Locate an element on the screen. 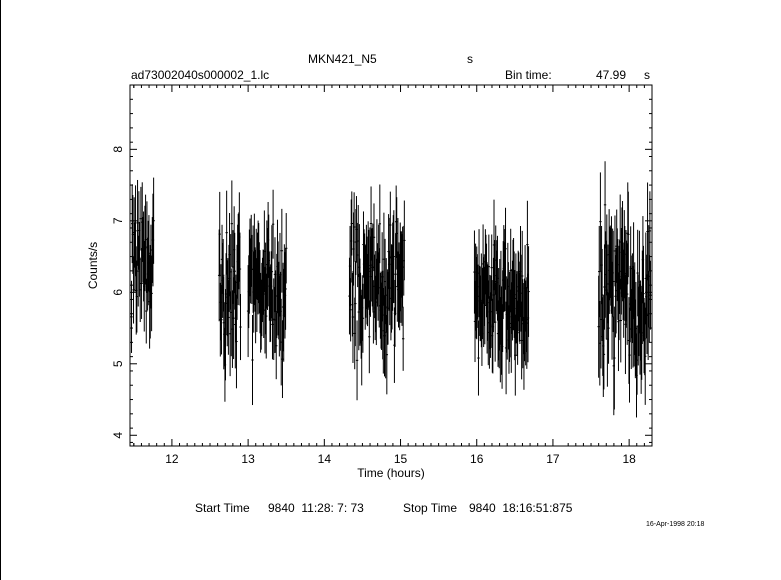  render-timestamp: 16-Apr-1998 20:18 is located at coordinates (675, 524).